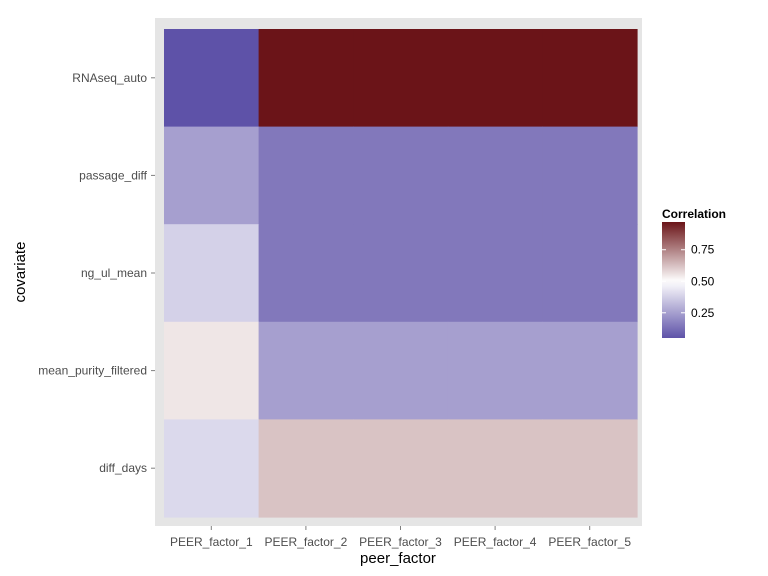 The image size is (768, 576). I want to click on y-tick-label: diff_days, so click(123, 468).